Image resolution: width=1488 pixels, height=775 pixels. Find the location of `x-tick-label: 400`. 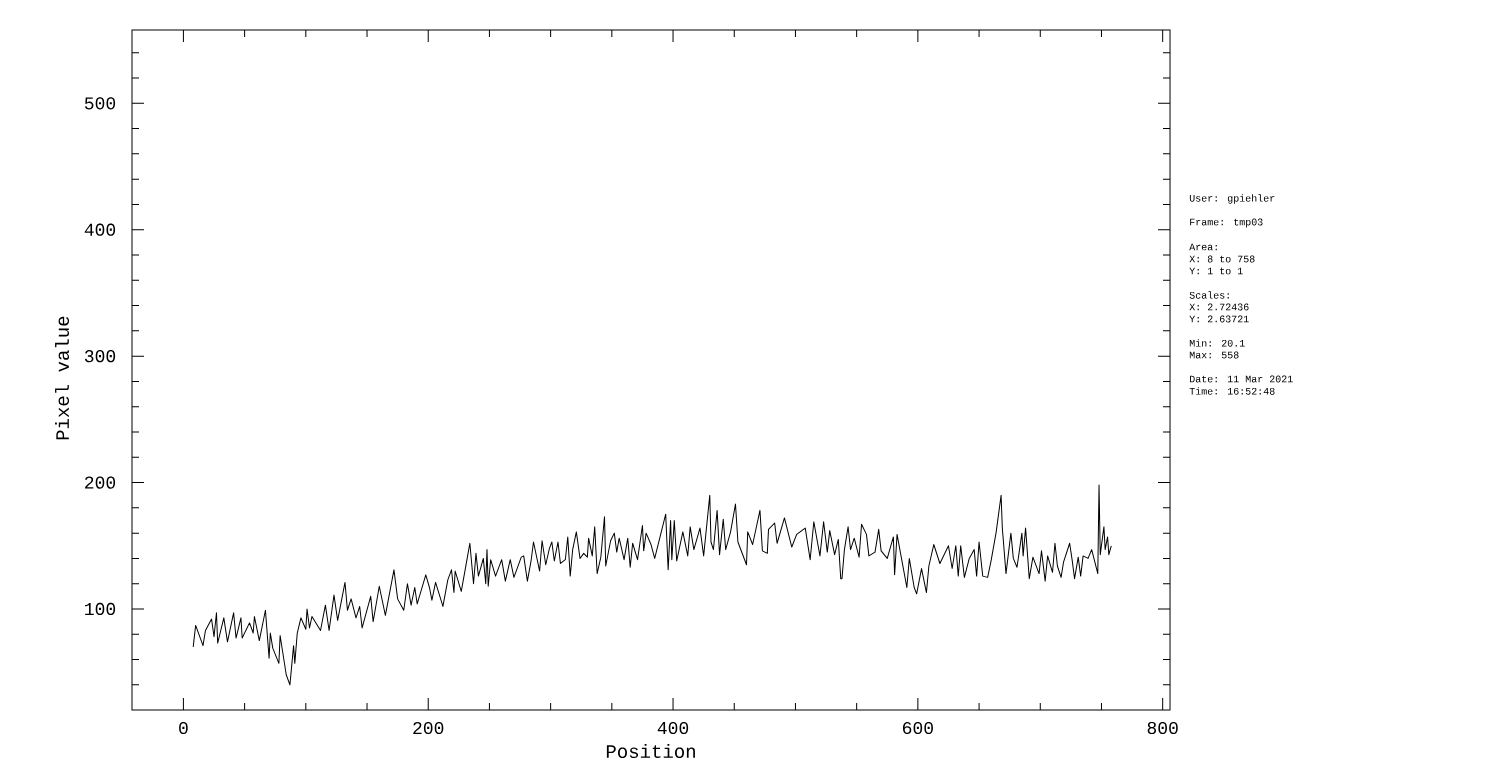

x-tick-label: 400 is located at coordinates (673, 728).